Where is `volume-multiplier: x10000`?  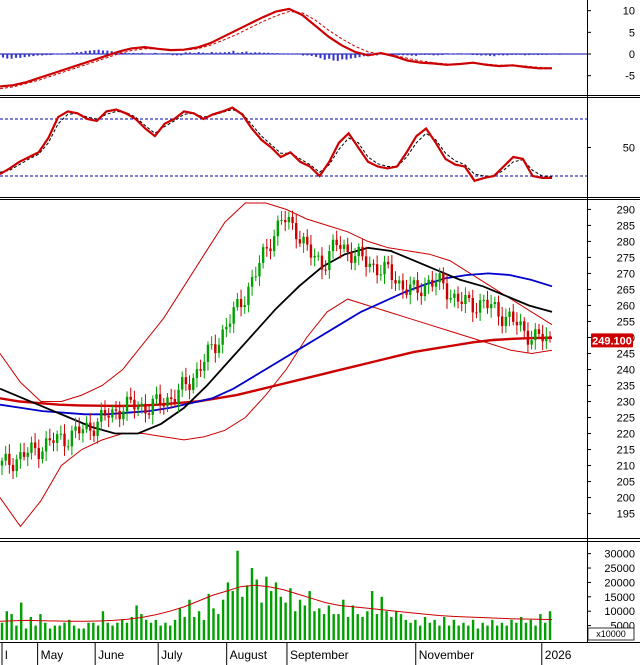
volume-multiplier: x10000 is located at coordinates (611, 634).